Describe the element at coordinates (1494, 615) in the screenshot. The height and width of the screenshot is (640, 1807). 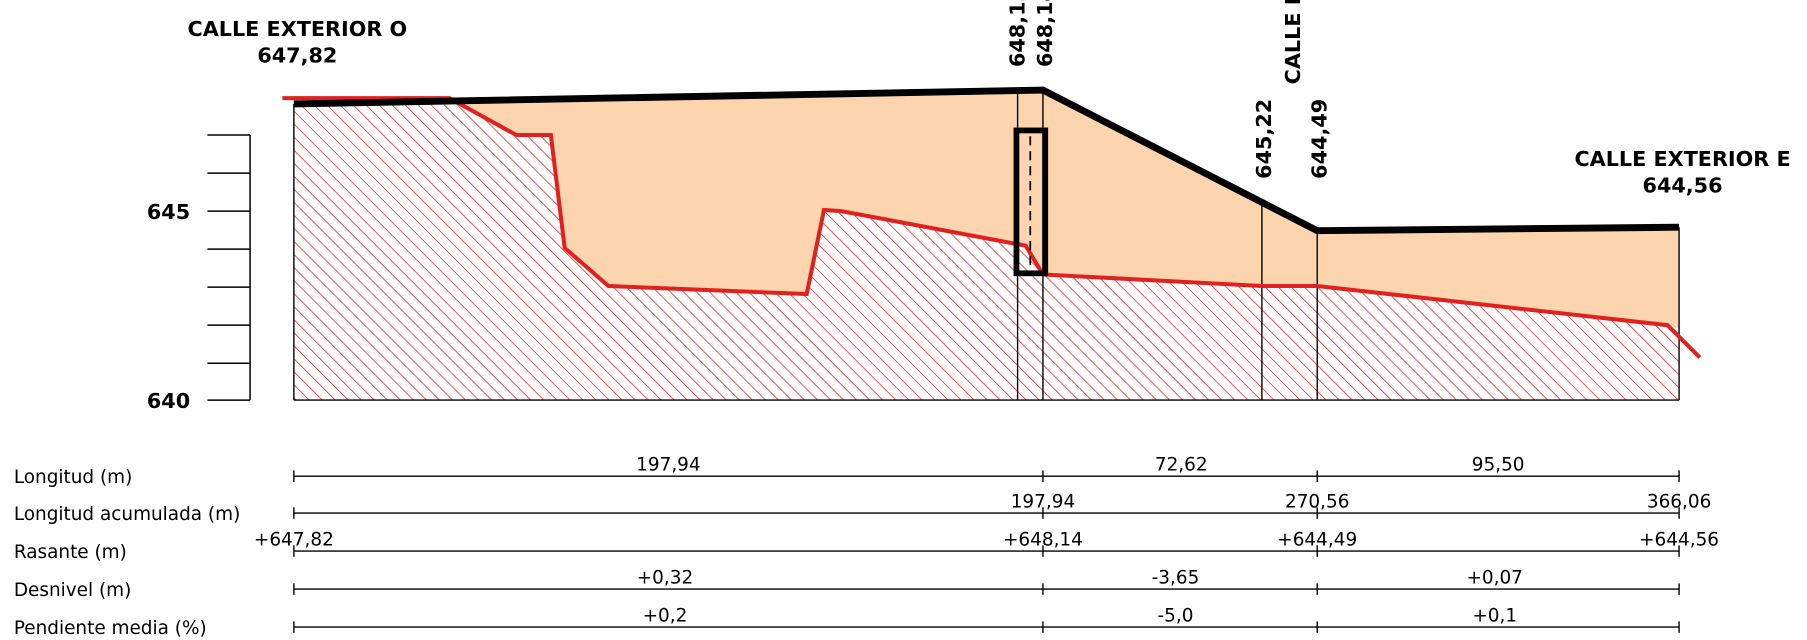
I see `row-value: +0,1` at that location.